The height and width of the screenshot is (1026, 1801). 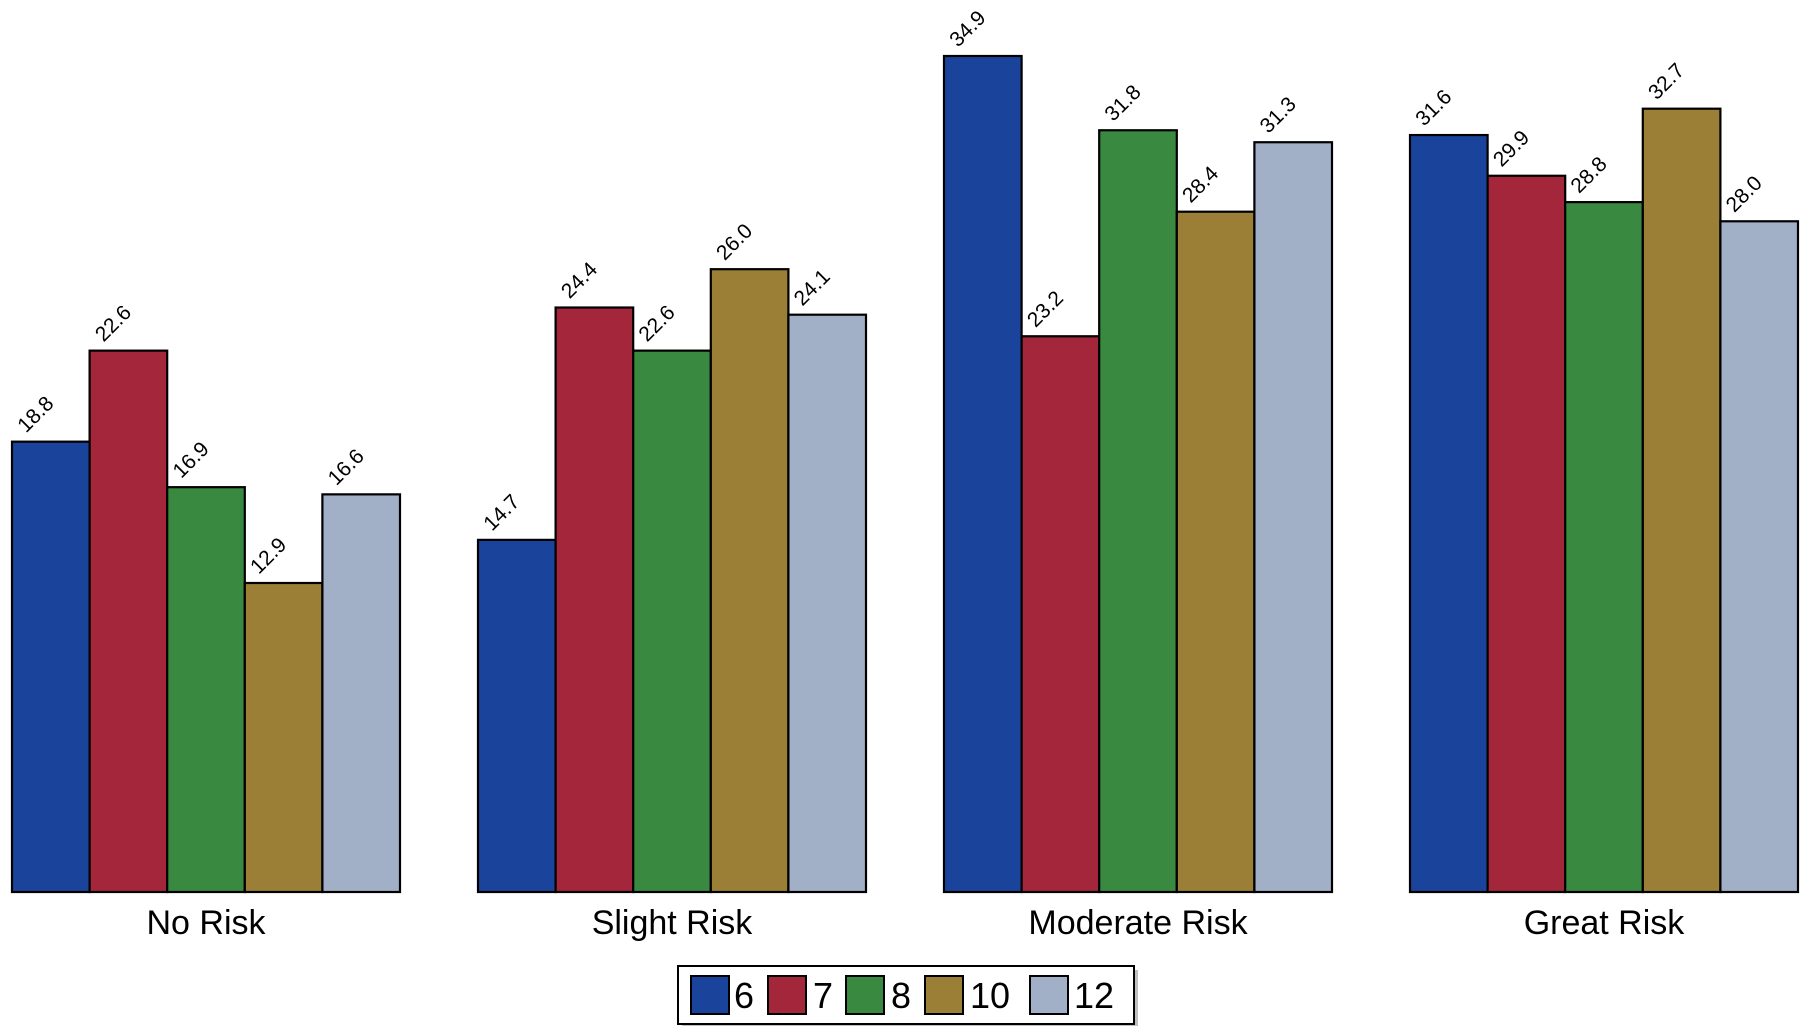 What do you see at coordinates (990, 995) in the screenshot?
I see `legend-label-10: 10` at bounding box center [990, 995].